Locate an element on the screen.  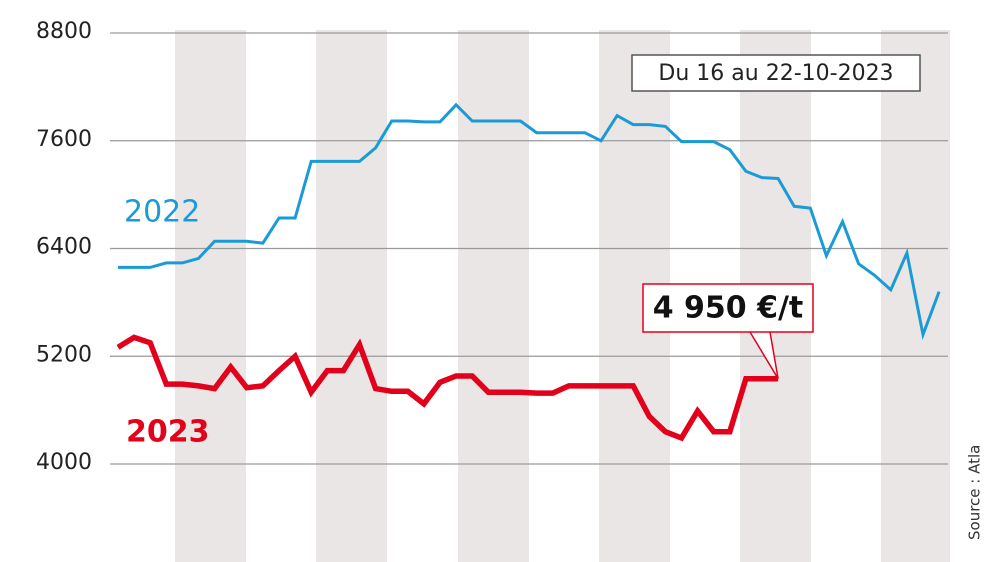
subtitle: Du 16 au 22-10-2023 is located at coordinates (775, 73).